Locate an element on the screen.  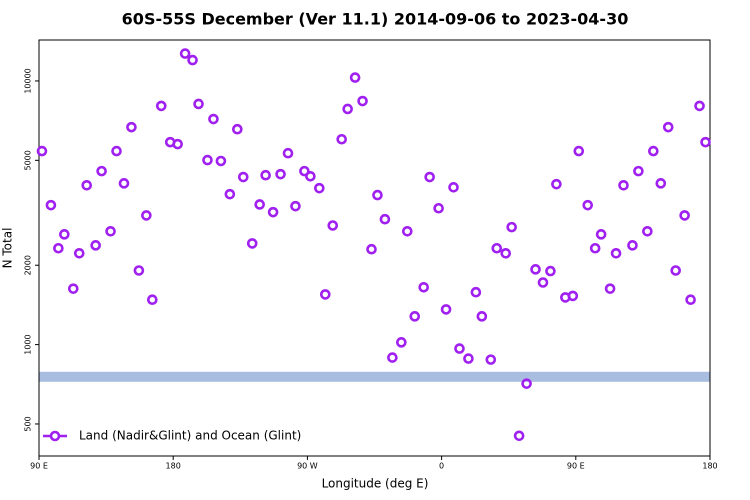
x-tick-label: 0 is located at coordinates (441, 466).